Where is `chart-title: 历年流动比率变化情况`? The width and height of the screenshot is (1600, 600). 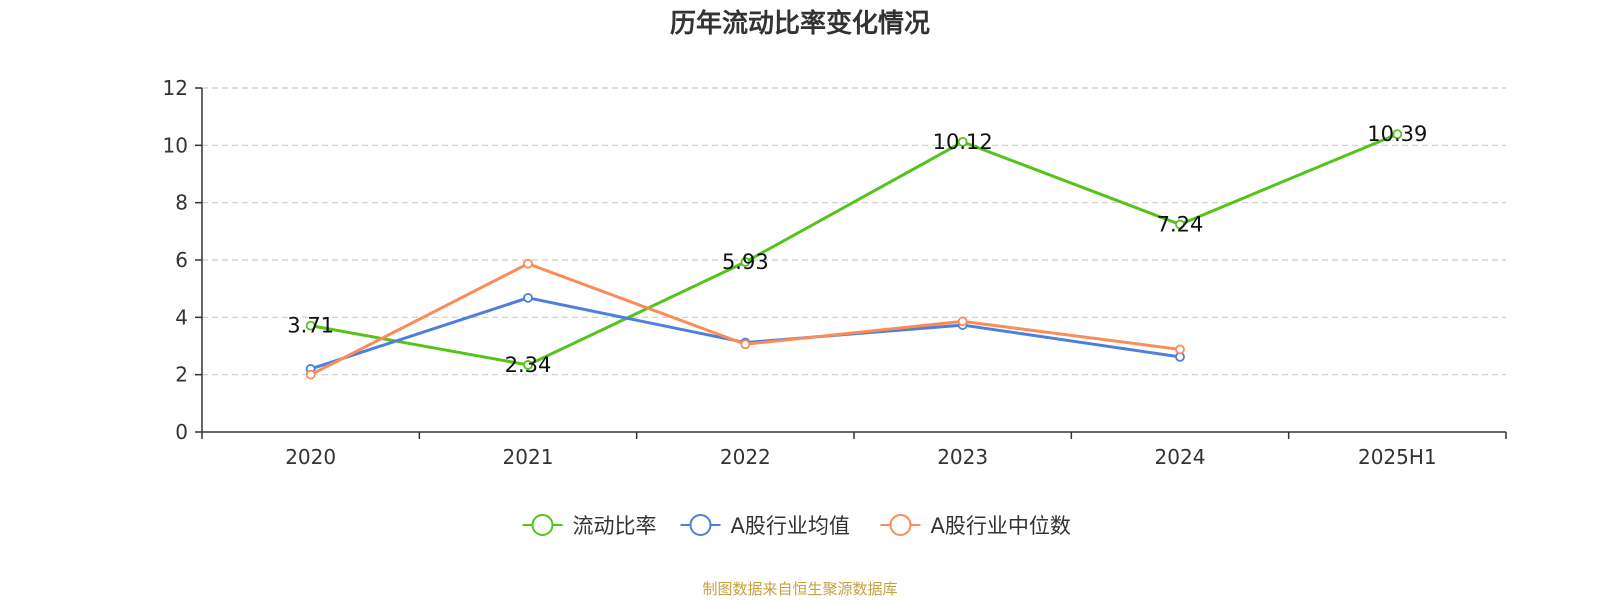
chart-title: 历年流动比率变化情况 is located at coordinates (800, 23).